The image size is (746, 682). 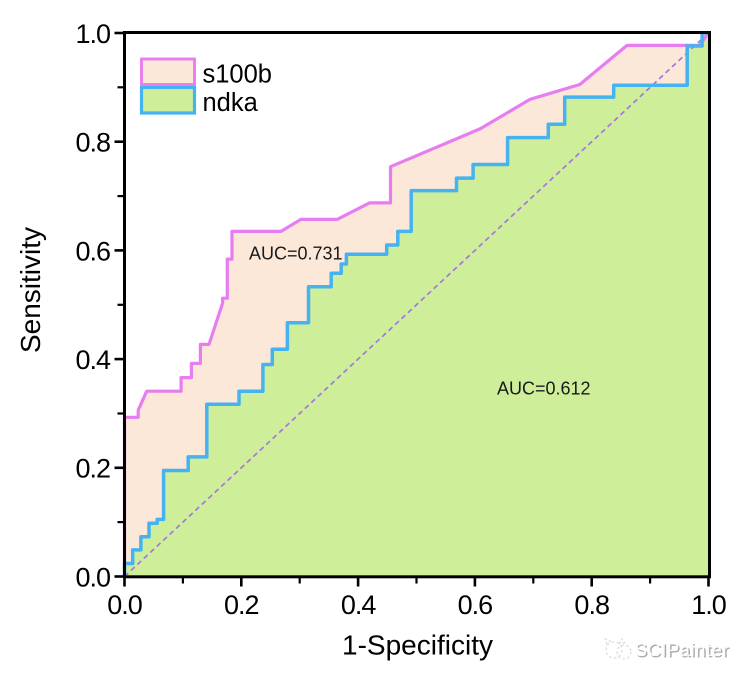 I want to click on svg-text: 1-Specificity, so click(x=417, y=645).